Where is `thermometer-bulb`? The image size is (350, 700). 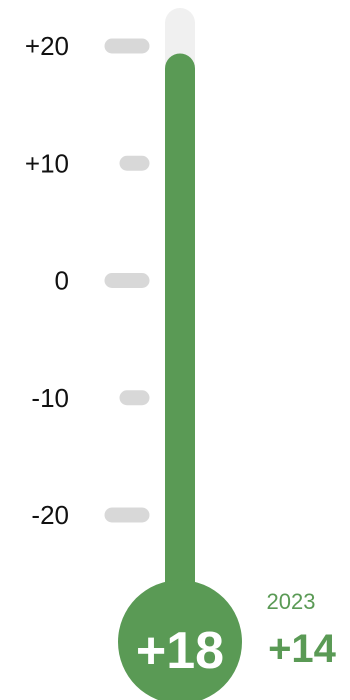
thermometer-bulb is located at coordinates (180, 640).